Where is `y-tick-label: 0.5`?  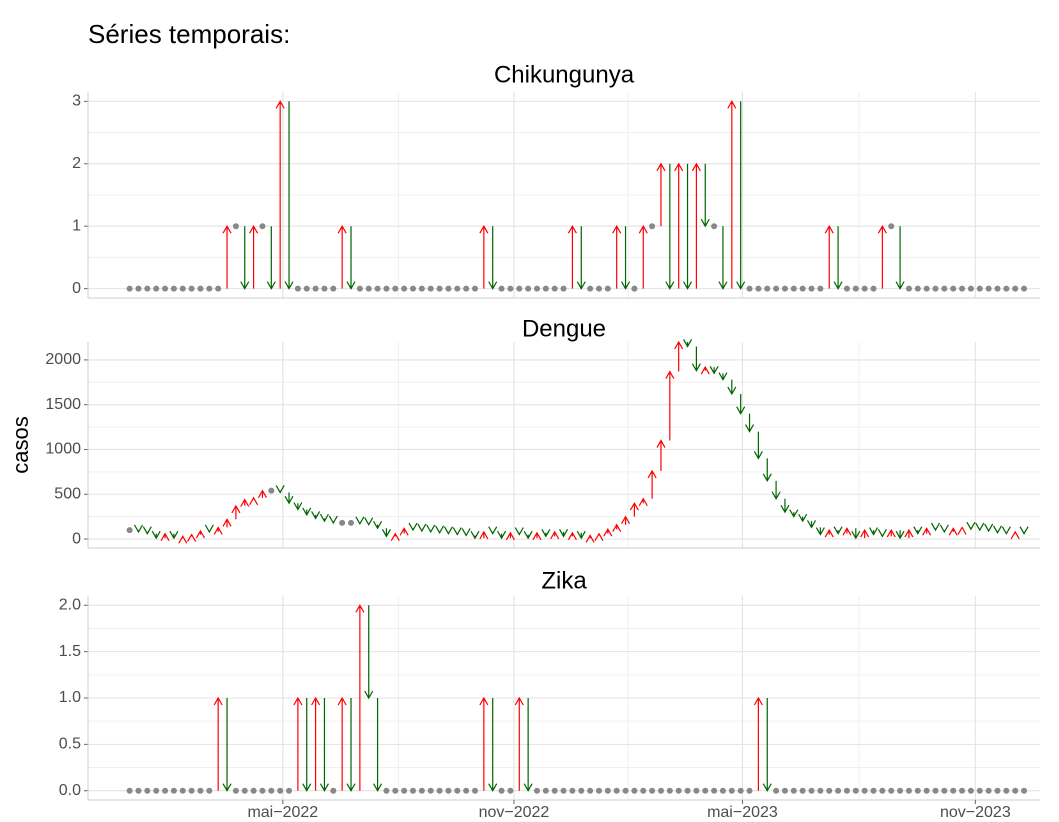
y-tick-label: 0.5 is located at coordinates (70, 744).